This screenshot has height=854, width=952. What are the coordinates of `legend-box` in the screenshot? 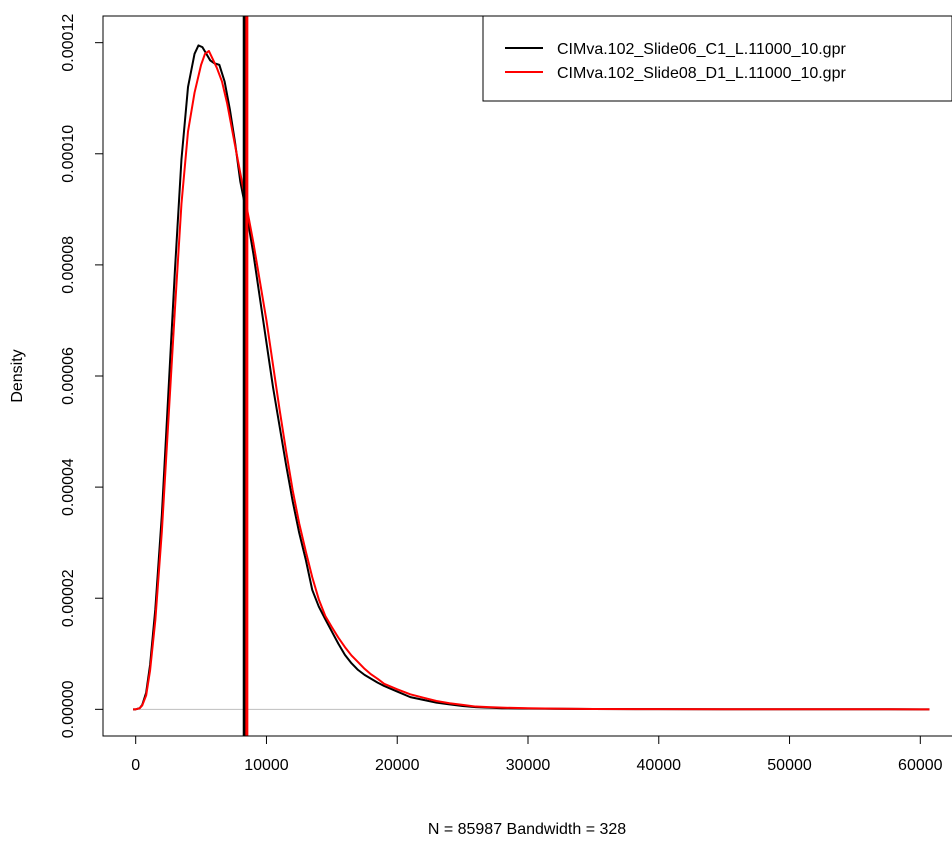 It's located at (717, 58).